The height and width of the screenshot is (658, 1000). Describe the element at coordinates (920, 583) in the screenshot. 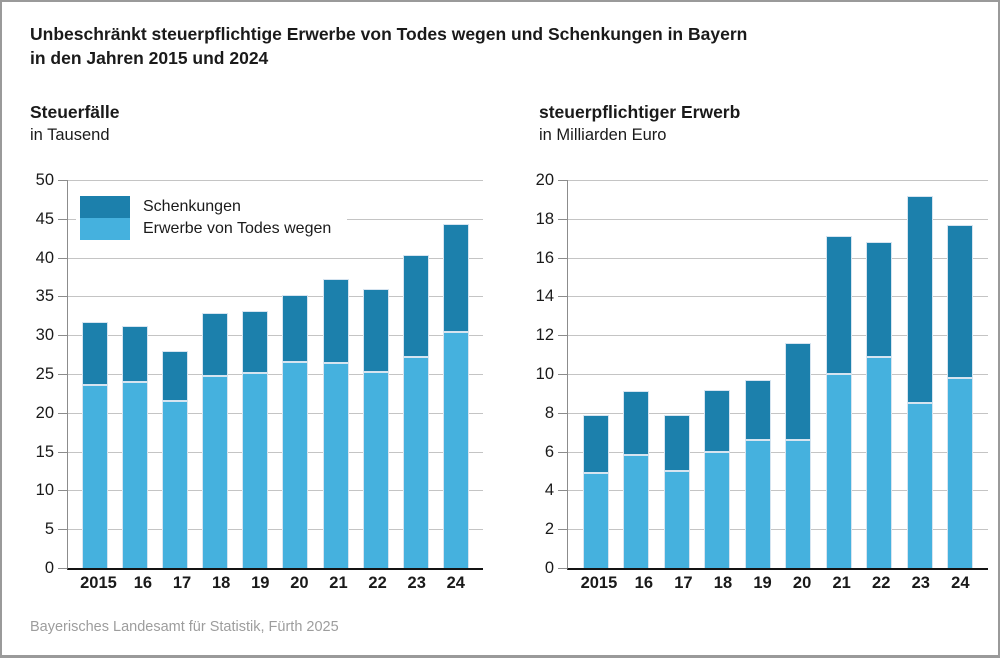

I see `x-axis-label-23: 23` at that location.